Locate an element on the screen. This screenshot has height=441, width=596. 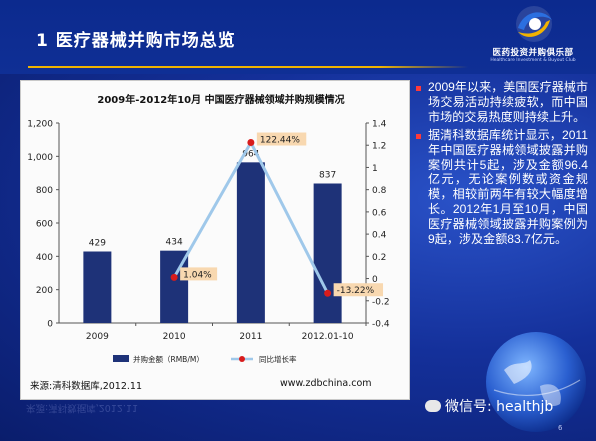
legend: 并购金额（RMB/M） 同比增长率 is located at coordinates (205, 359).